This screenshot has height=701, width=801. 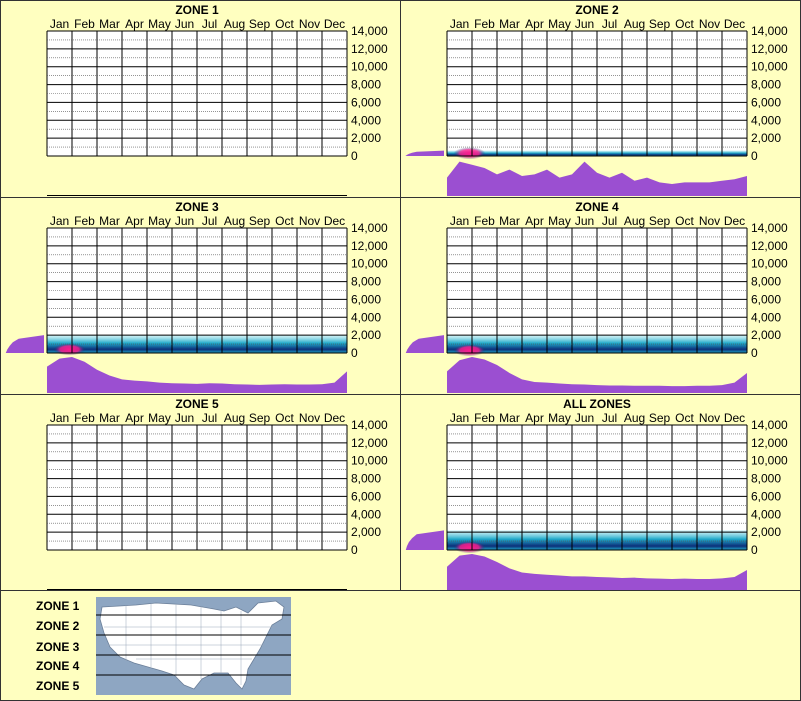 I want to click on zone-legend-label-3: ZONE 3, so click(x=58, y=647).